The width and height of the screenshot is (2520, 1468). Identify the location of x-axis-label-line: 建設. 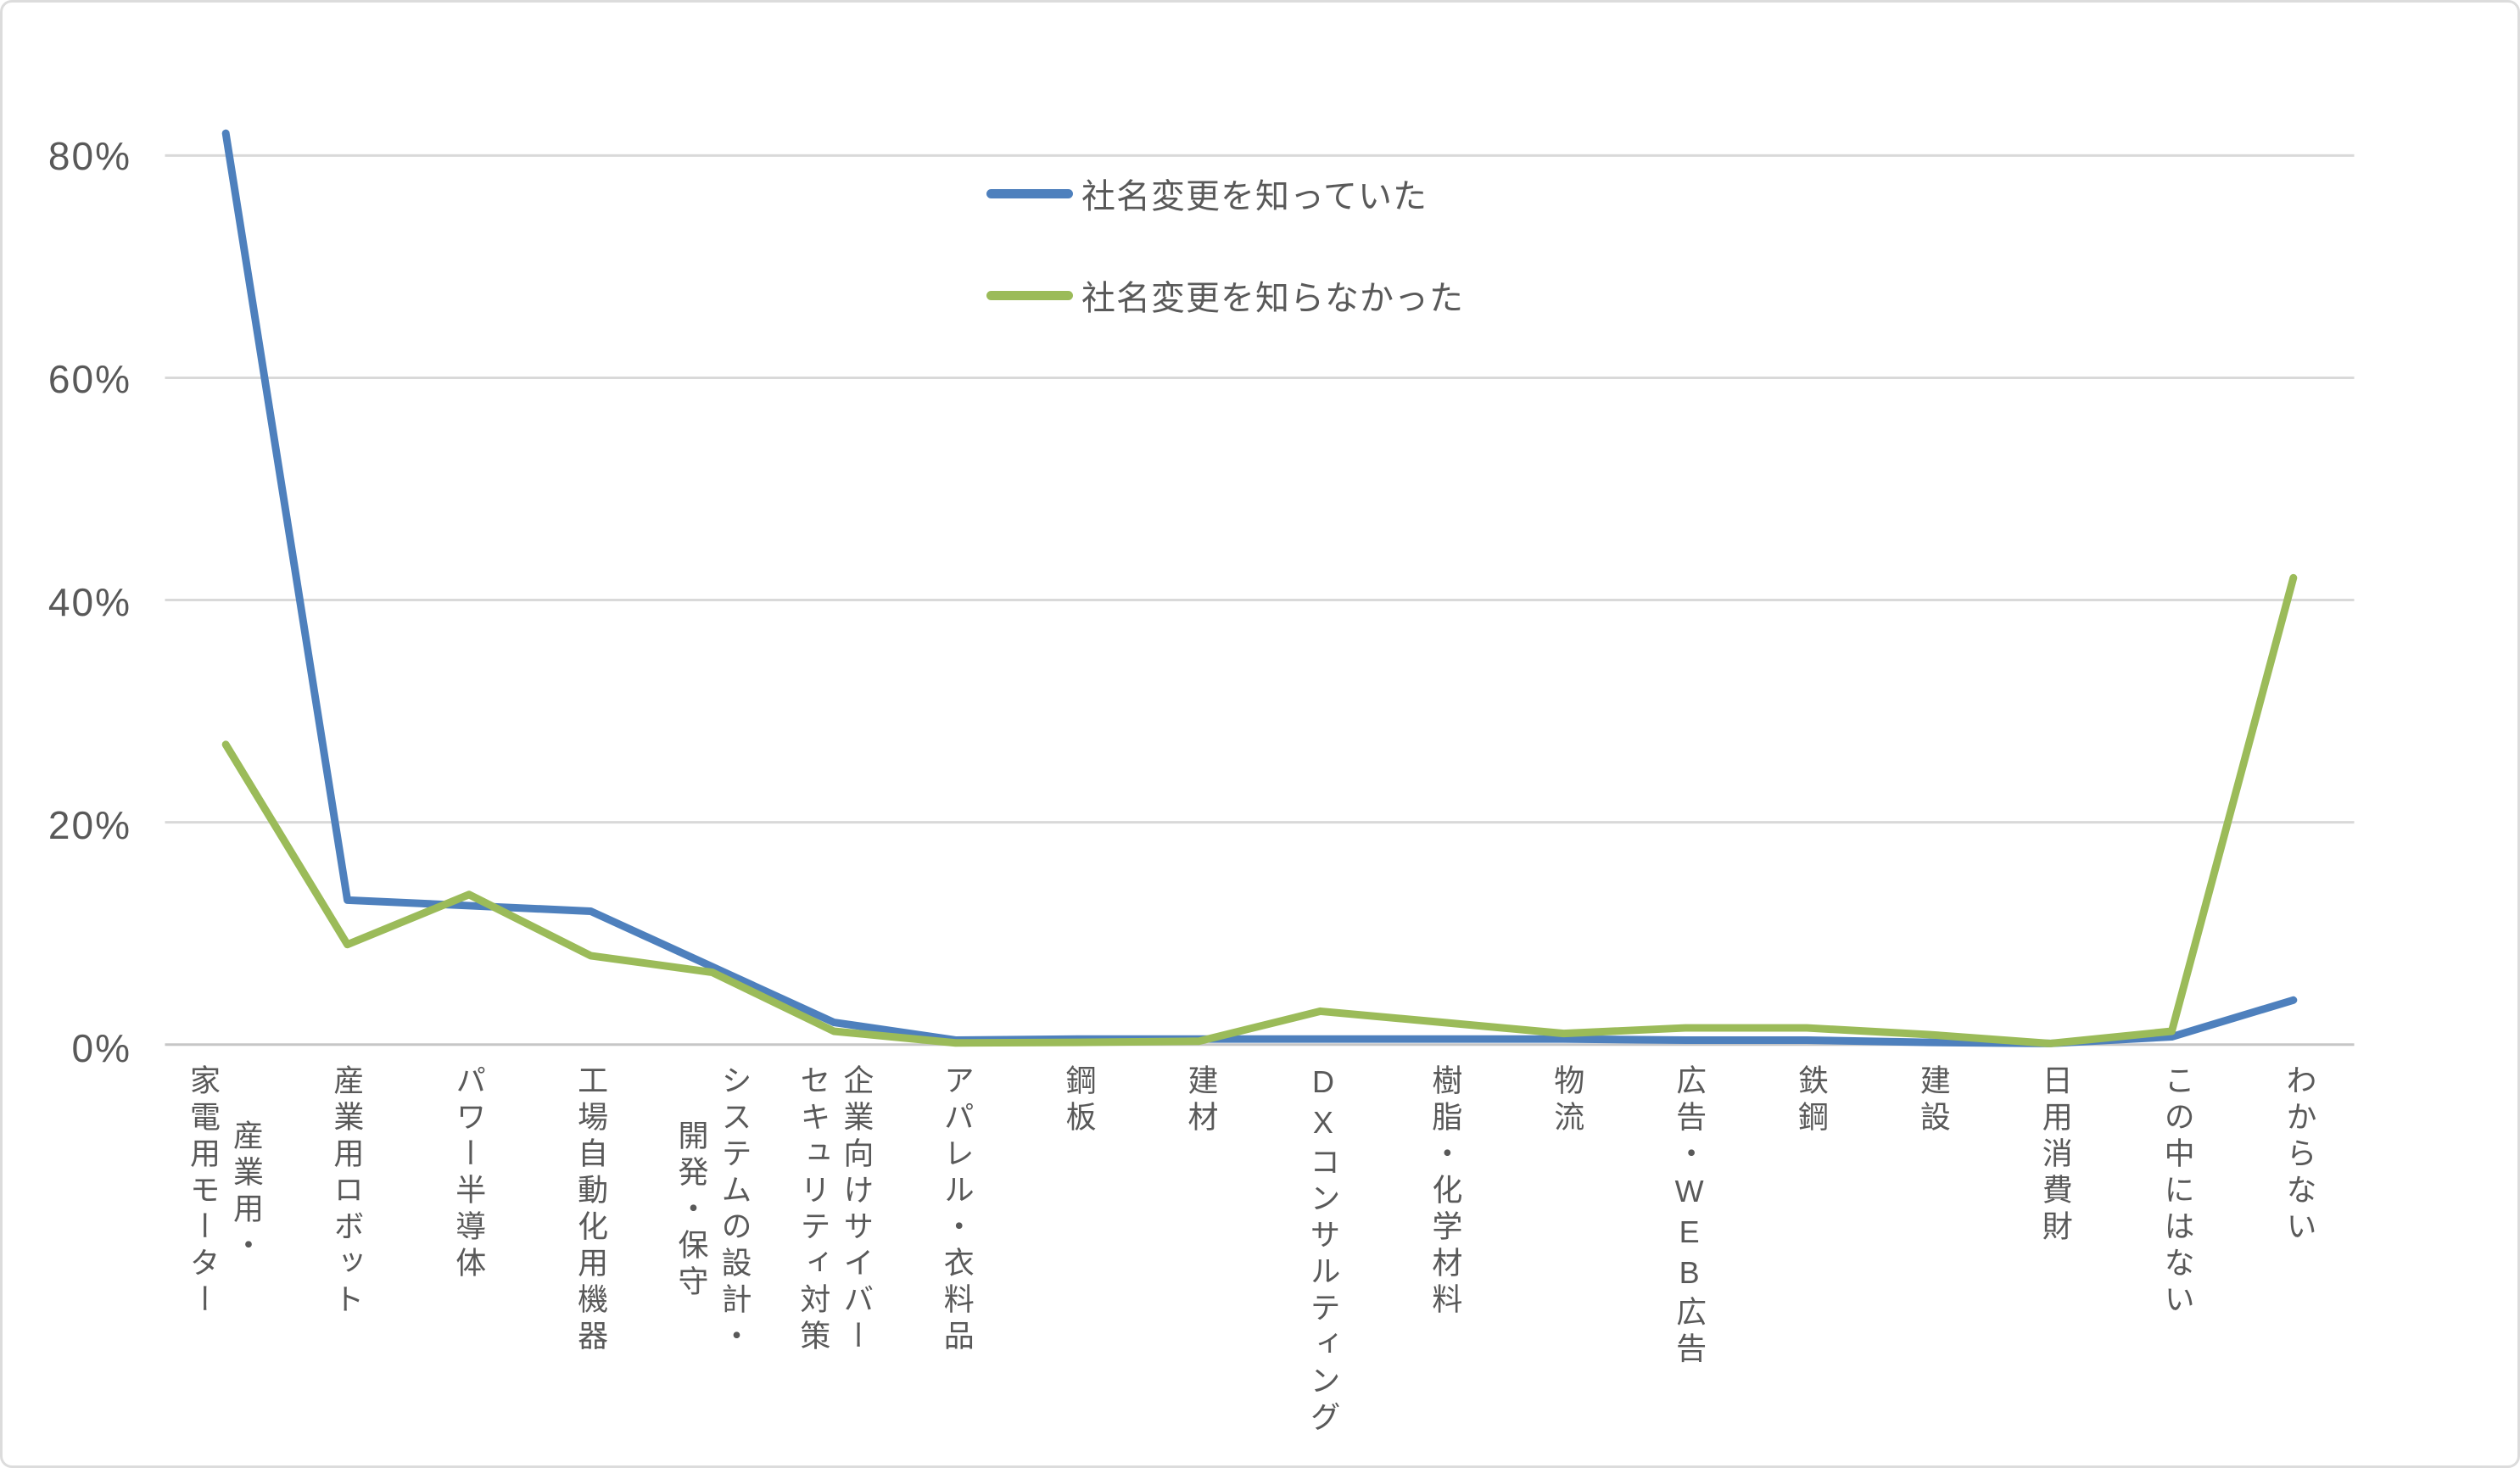
(1933, 1101).